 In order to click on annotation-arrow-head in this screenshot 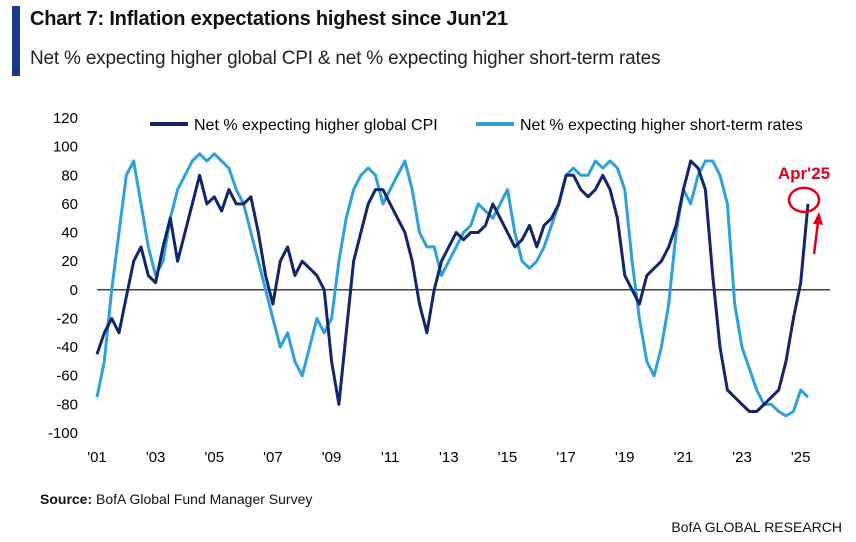, I will do `click(818, 218)`.